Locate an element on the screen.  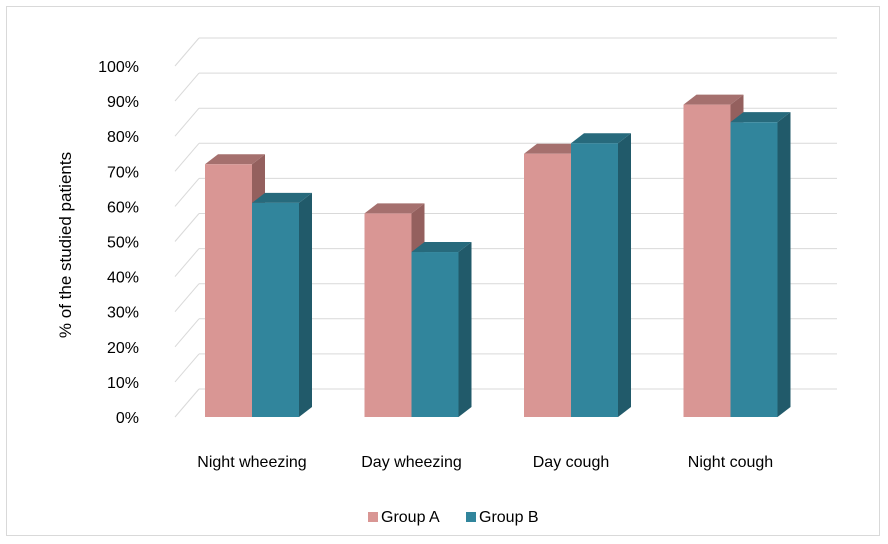
y-tick-label: 40% is located at coordinates (123, 278).